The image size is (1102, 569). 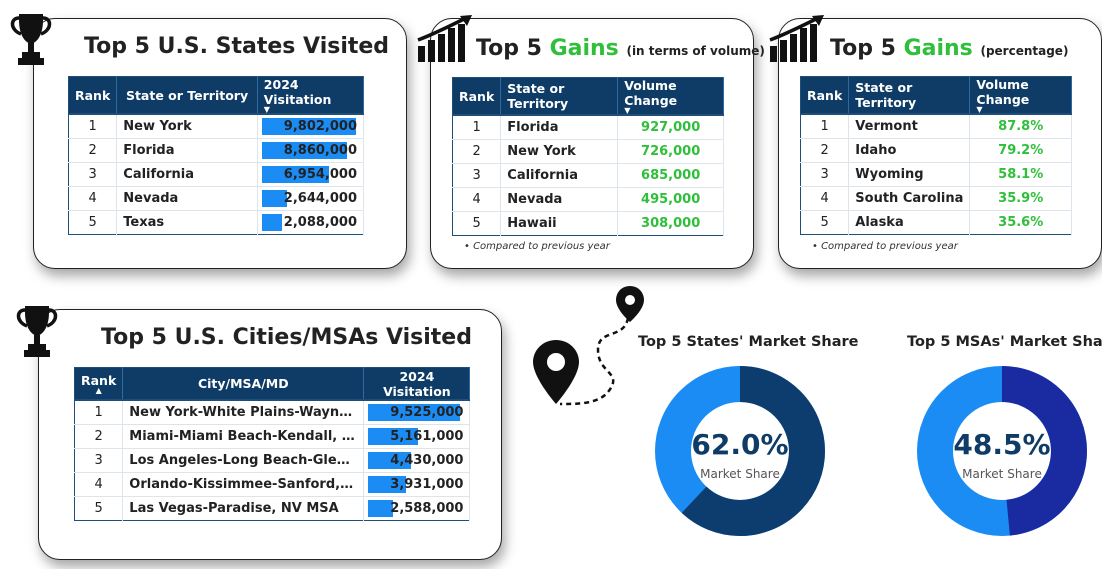 I want to click on table-row: 2 Idaho 79.2%, so click(x=936, y=150).